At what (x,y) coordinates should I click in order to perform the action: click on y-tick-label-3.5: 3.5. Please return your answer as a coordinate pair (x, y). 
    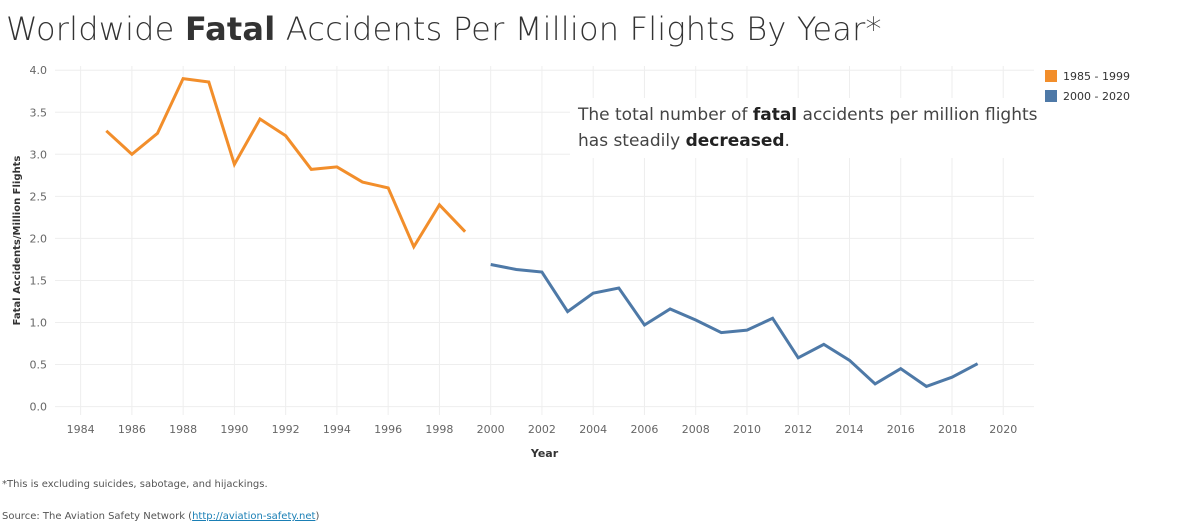
    Looking at the image, I should click on (39, 112).